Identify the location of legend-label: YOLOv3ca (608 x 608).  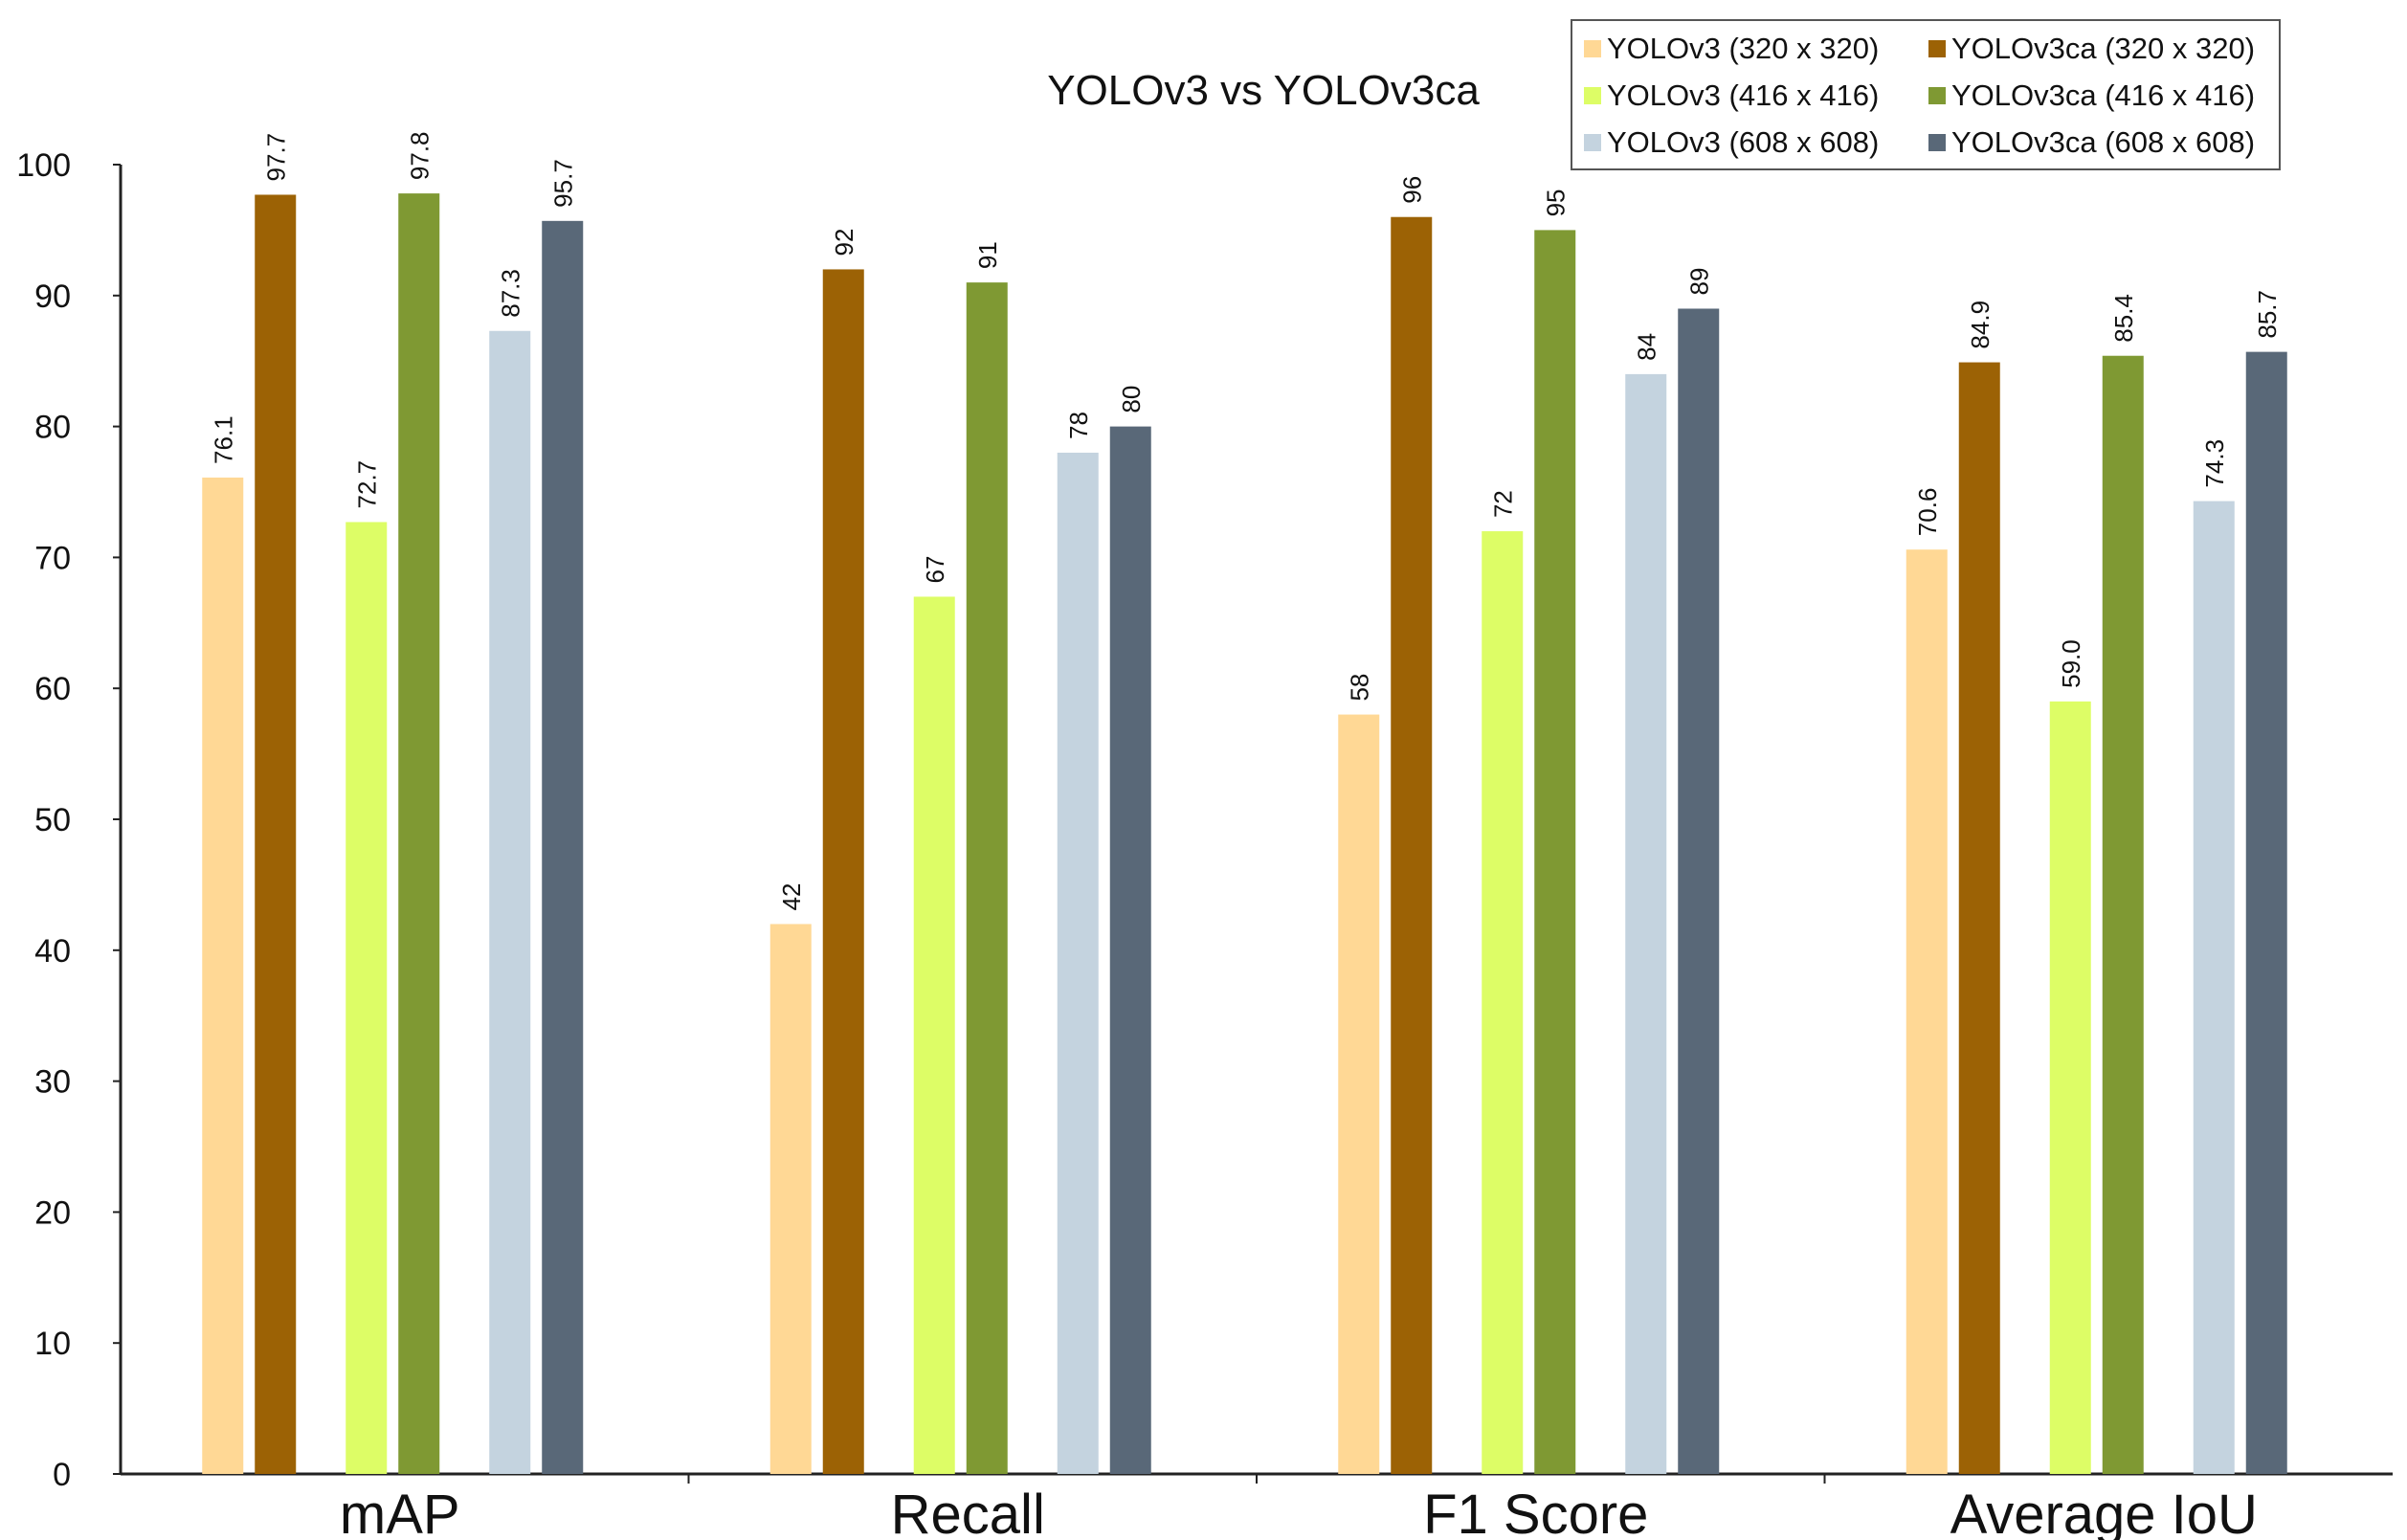
(2104, 142).